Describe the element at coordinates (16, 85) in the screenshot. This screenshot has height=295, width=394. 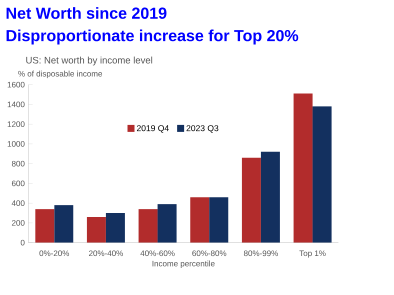
I see `y-tick-label: 1600` at that location.